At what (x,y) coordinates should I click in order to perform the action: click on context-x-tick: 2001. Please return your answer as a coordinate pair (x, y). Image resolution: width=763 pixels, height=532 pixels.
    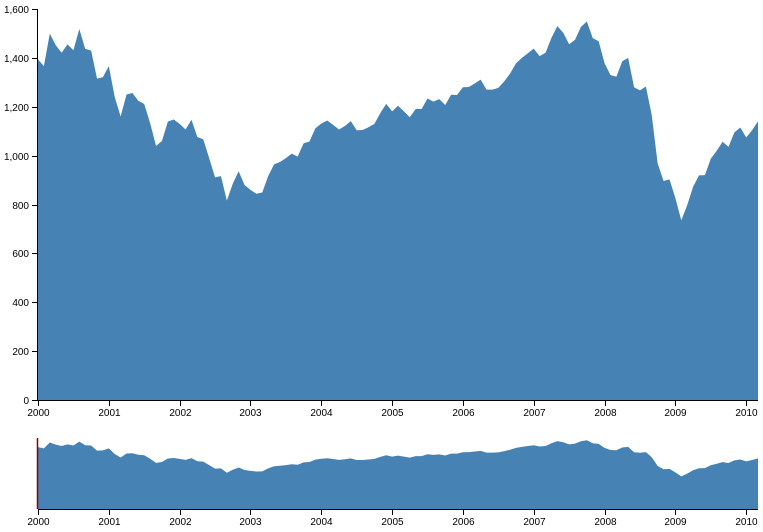
    Looking at the image, I should click on (109, 518).